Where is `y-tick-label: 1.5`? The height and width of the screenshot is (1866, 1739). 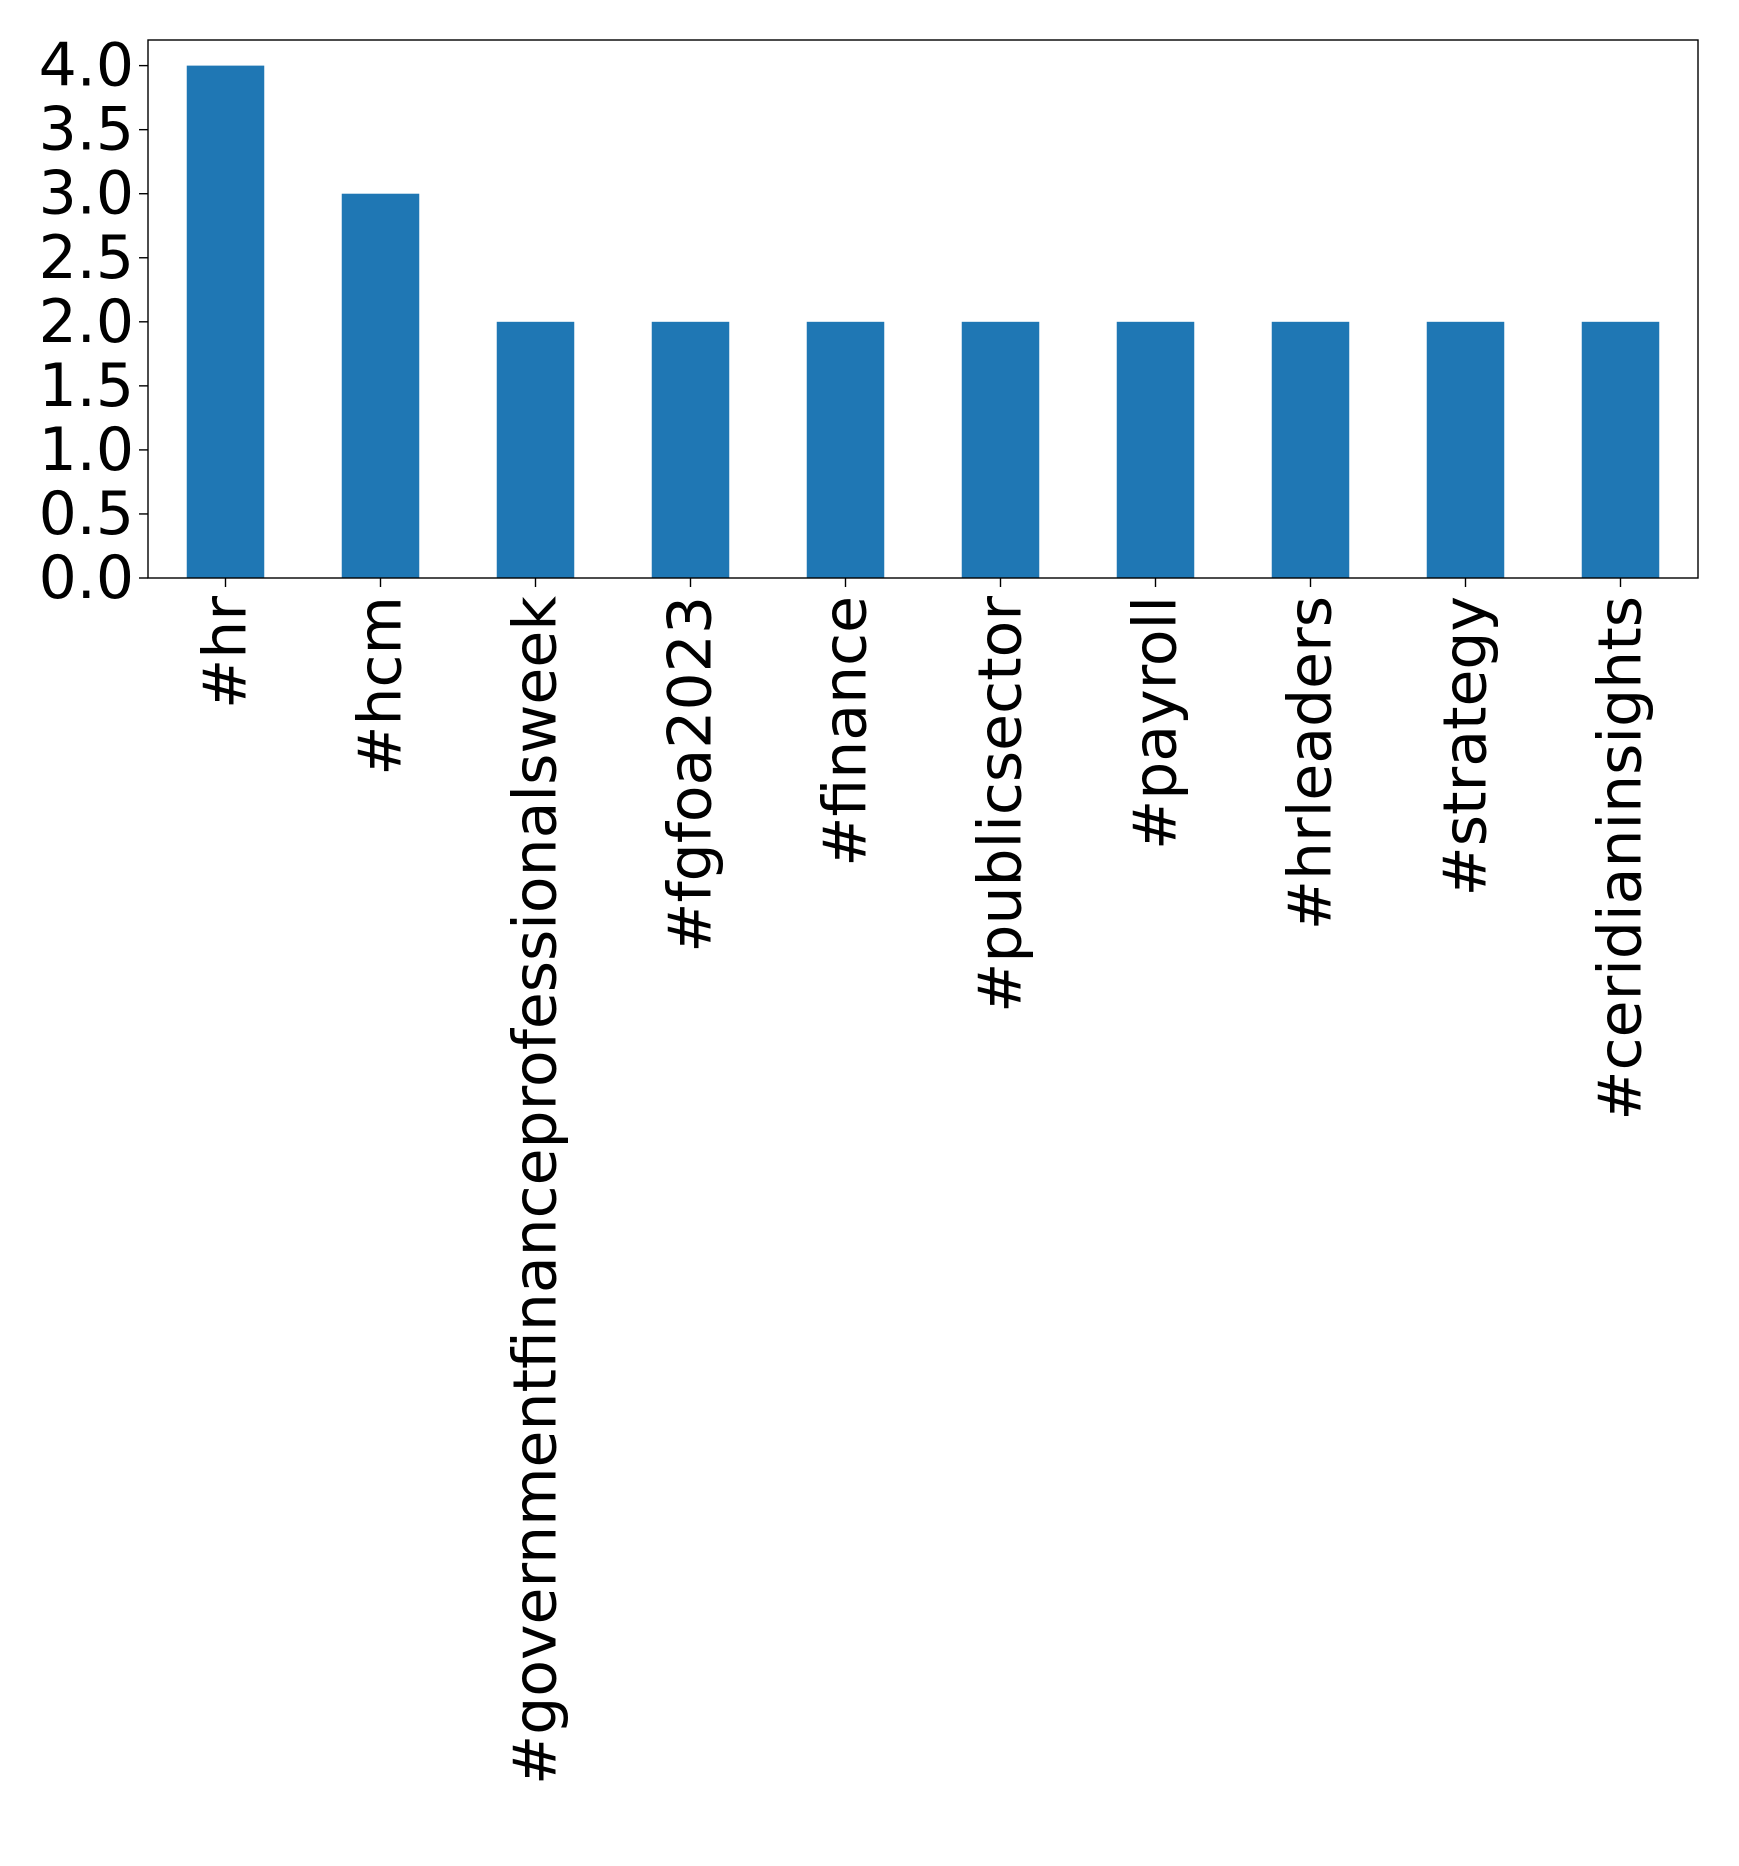
y-tick-label: 1.5 is located at coordinates (86, 386).